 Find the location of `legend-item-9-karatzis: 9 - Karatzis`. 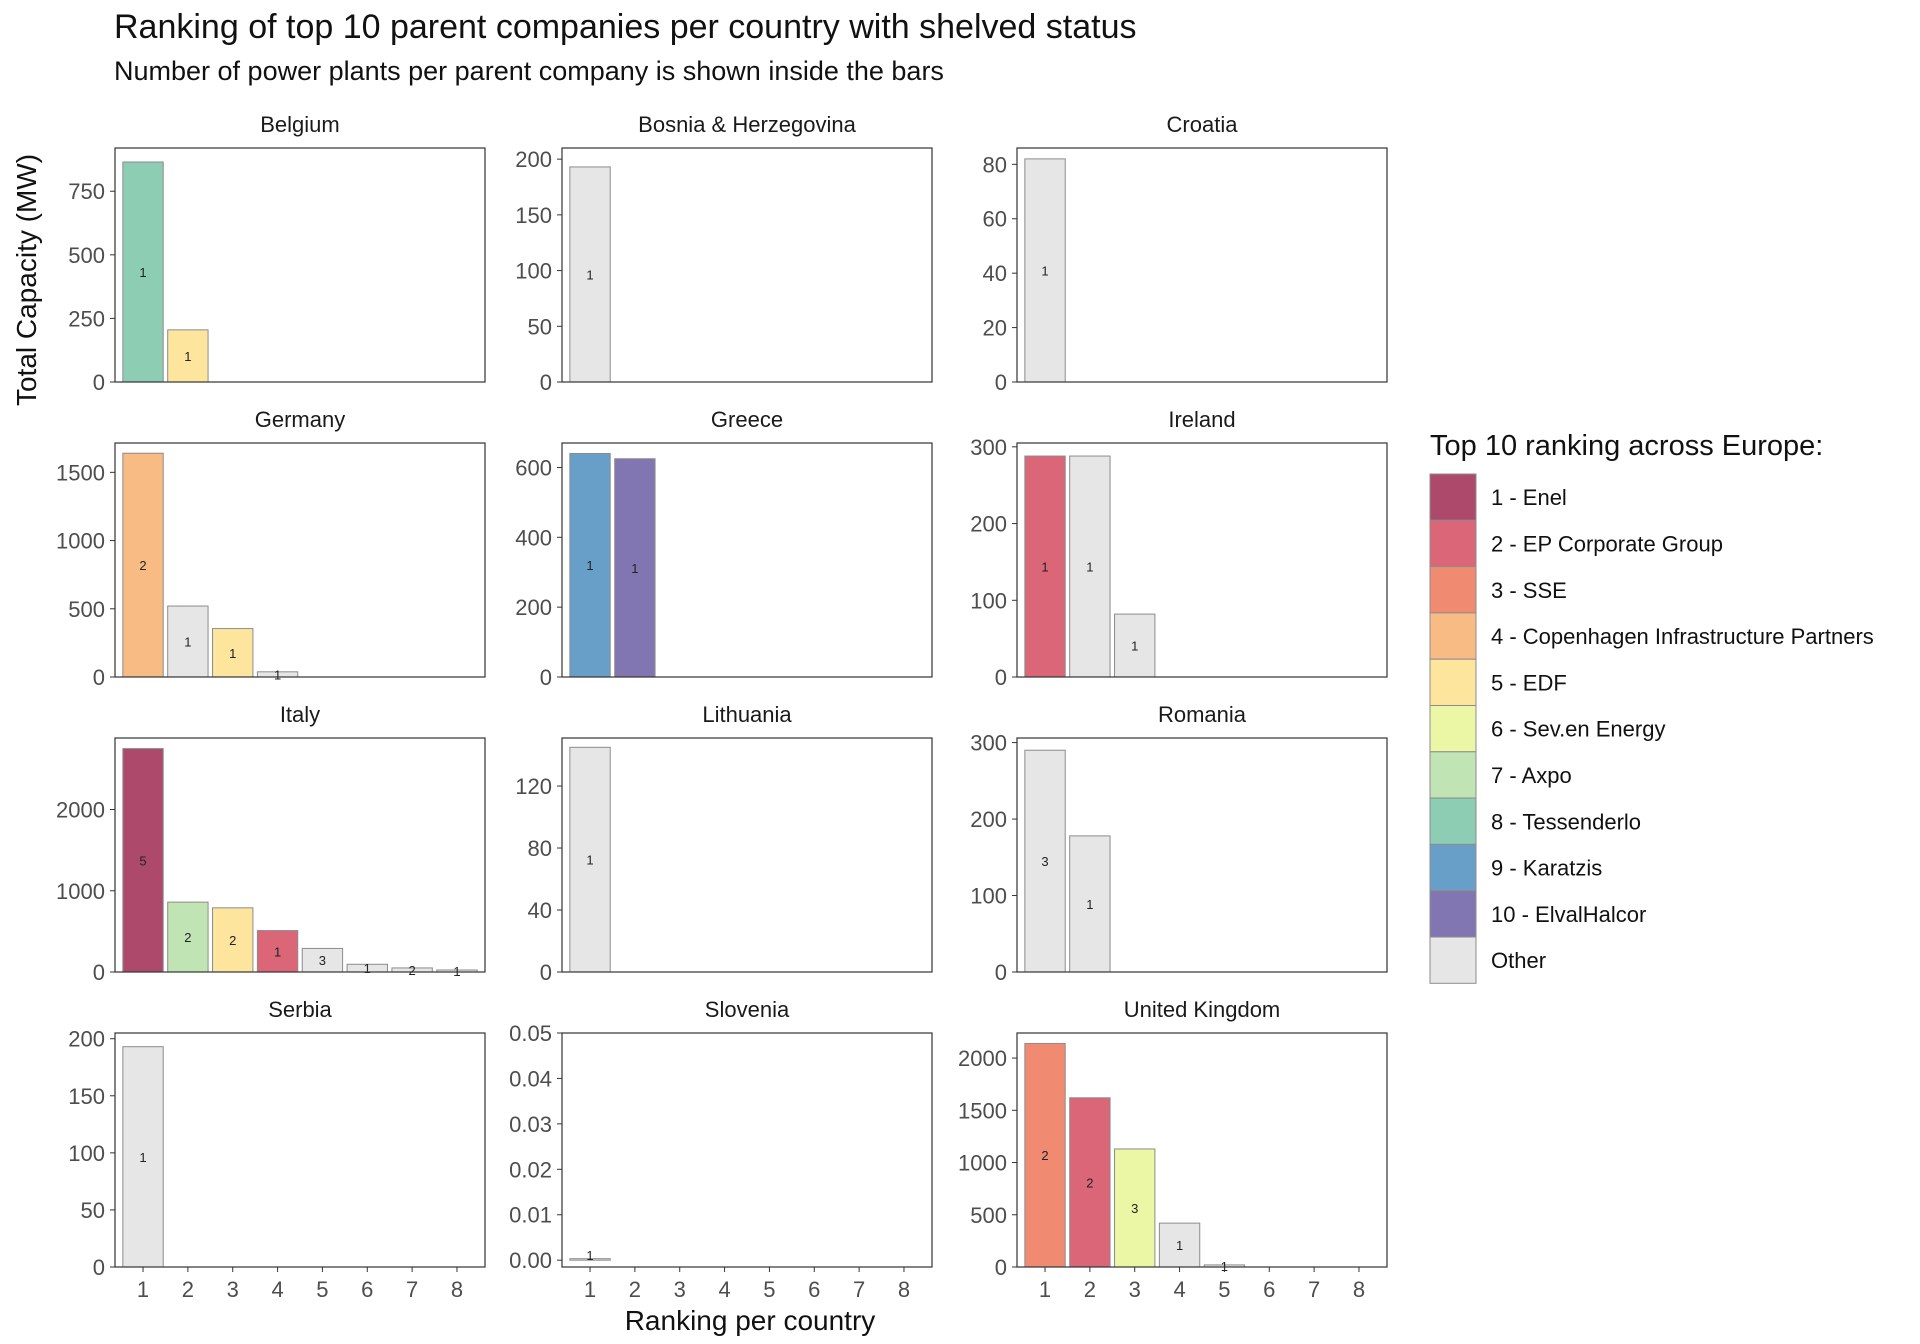

legend-item-9-karatzis: 9 - Karatzis is located at coordinates (1515, 867).